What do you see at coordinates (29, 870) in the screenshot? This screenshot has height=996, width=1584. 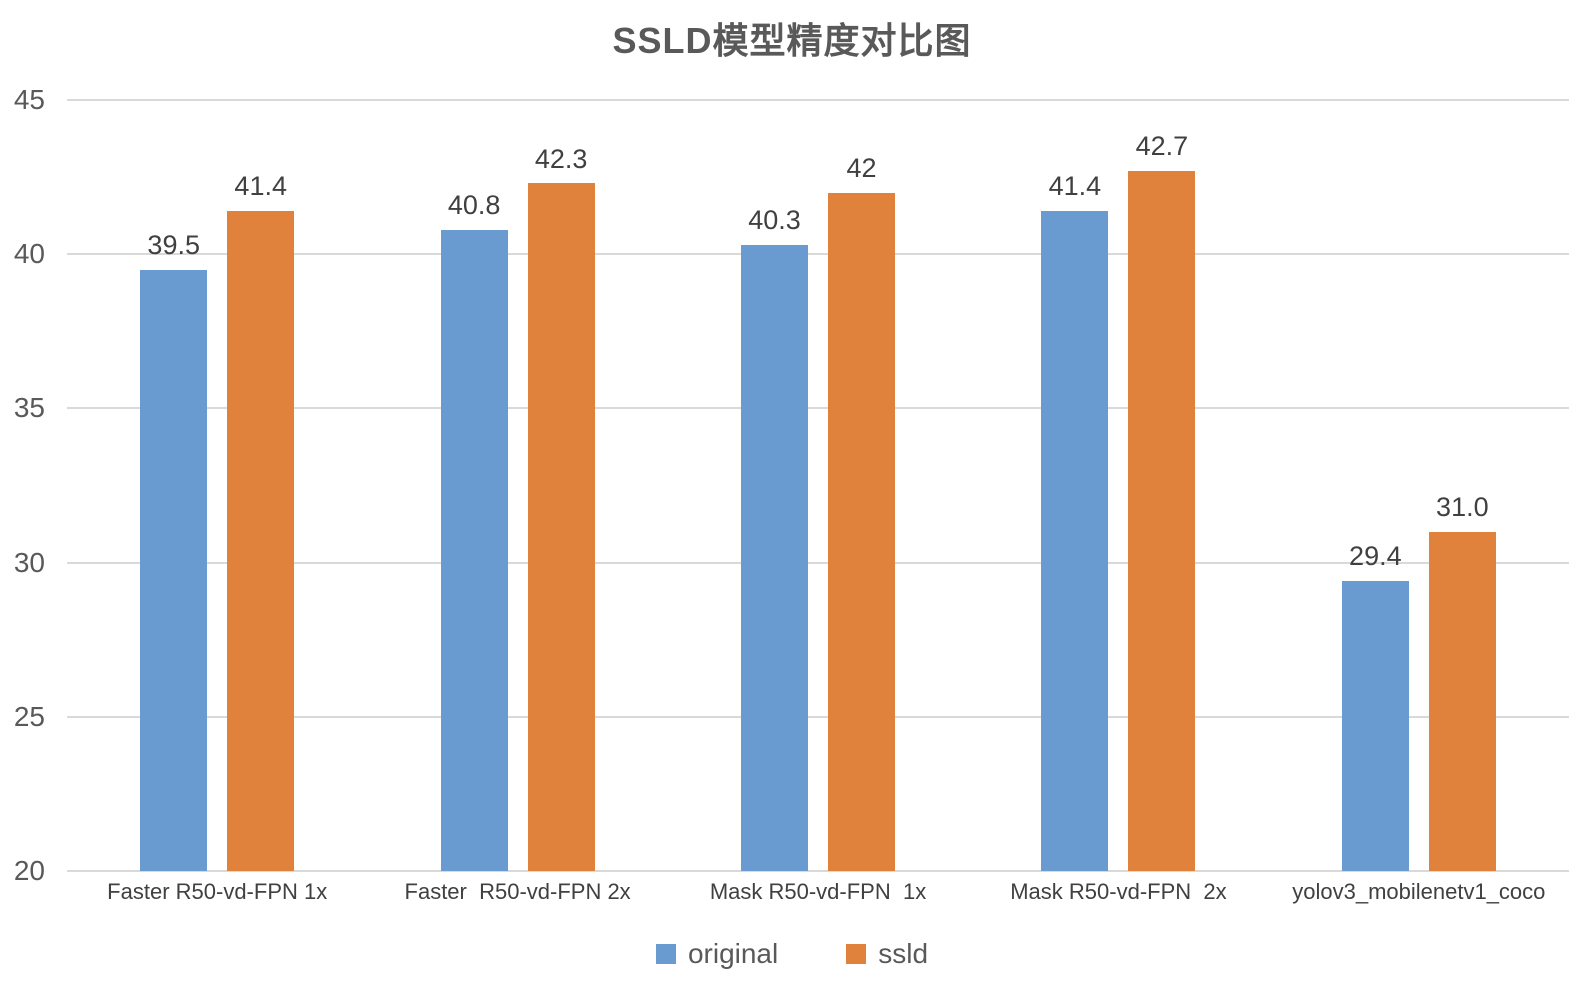 I see `y-tick-label-20: 20` at bounding box center [29, 870].